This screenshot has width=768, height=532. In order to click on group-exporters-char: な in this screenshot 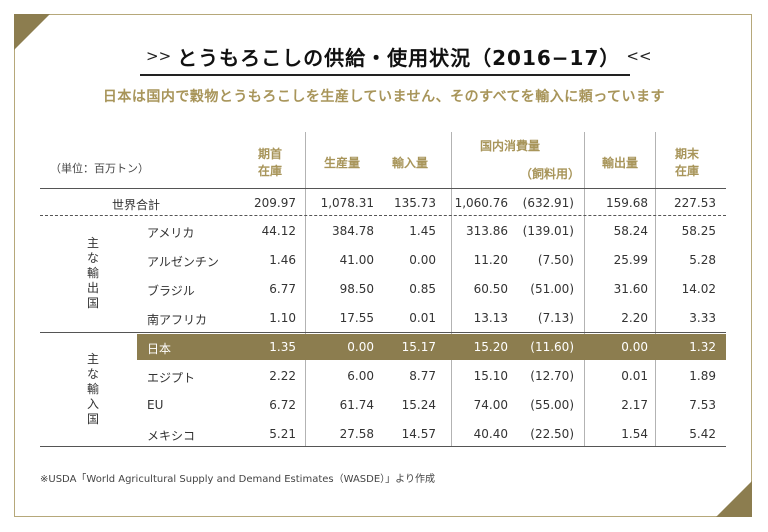, I will do `click(92, 258)`.